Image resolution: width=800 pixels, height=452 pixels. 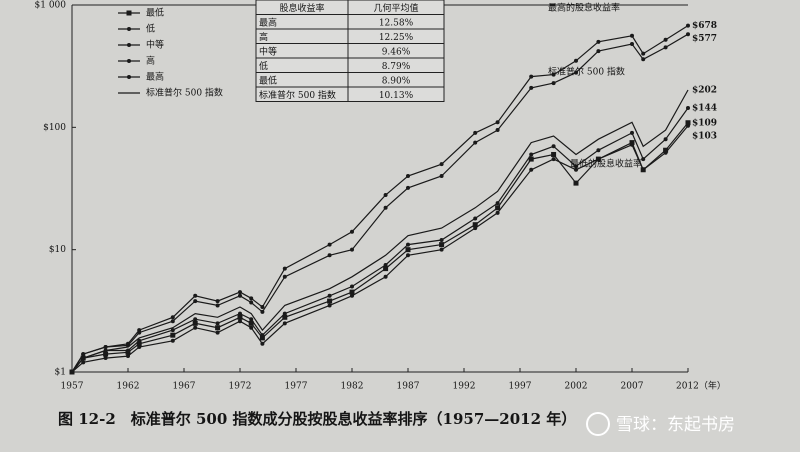 What do you see at coordinates (396, 38) in the screenshot?
I see `table-cell: 12.25%` at bounding box center [396, 38].